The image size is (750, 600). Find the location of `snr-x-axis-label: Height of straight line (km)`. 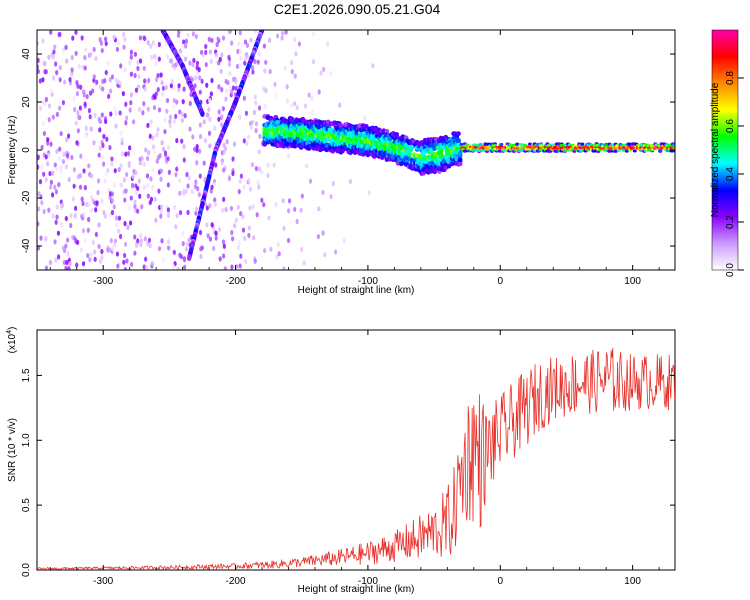

snr-x-axis-label: Height of straight line (km) is located at coordinates (356, 589).